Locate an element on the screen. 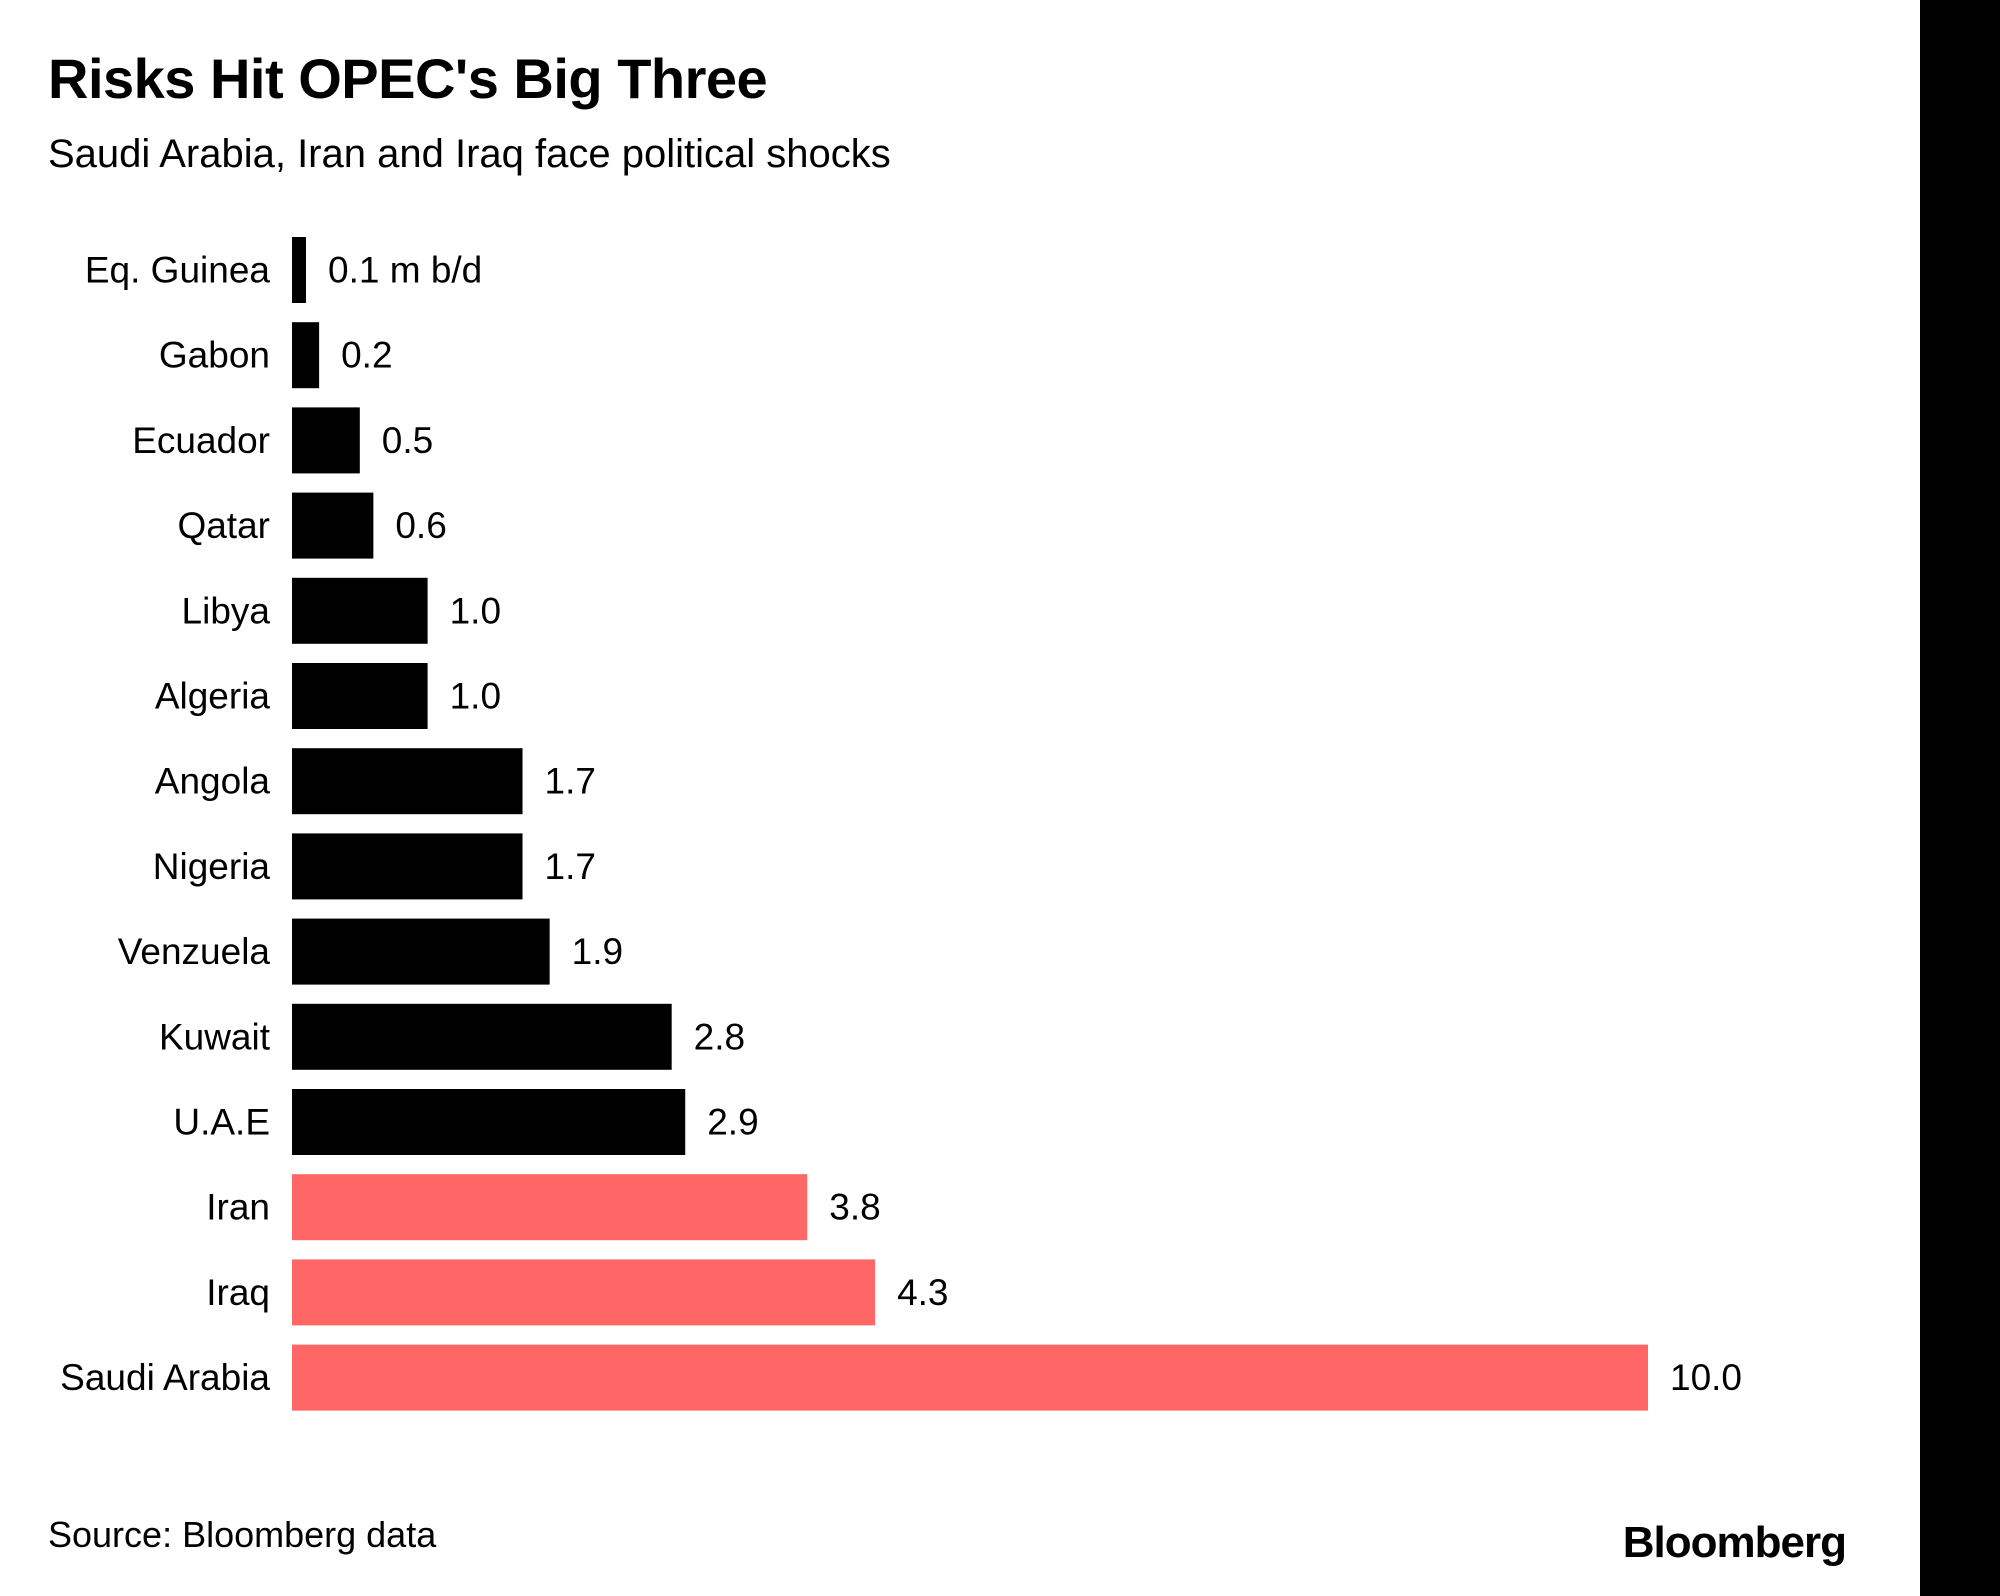 The height and width of the screenshot is (1596, 2000). value-label-qatar: 0.6 is located at coordinates (420, 525).